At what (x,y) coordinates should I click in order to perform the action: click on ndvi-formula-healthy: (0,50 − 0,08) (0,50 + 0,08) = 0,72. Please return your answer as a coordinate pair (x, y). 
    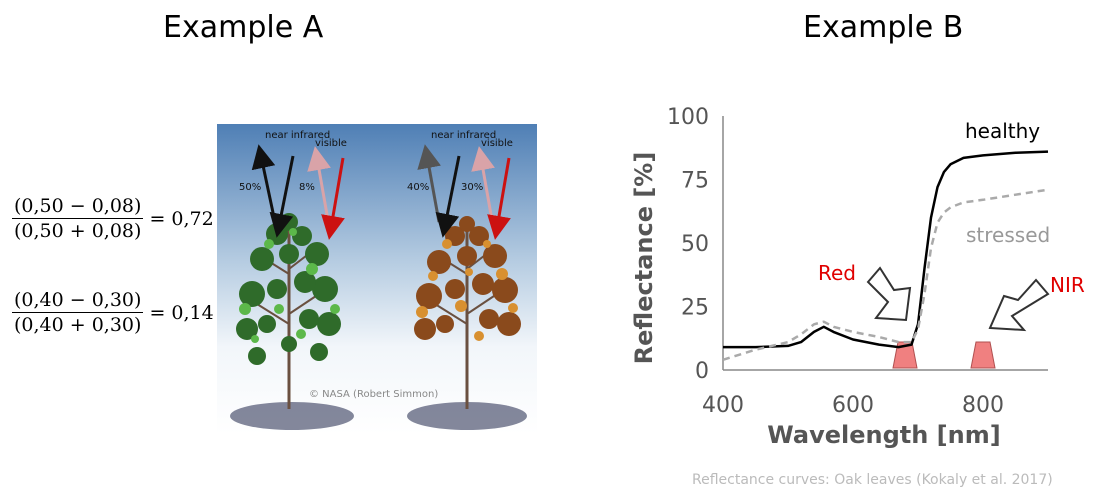
    Looking at the image, I should click on (113, 218).